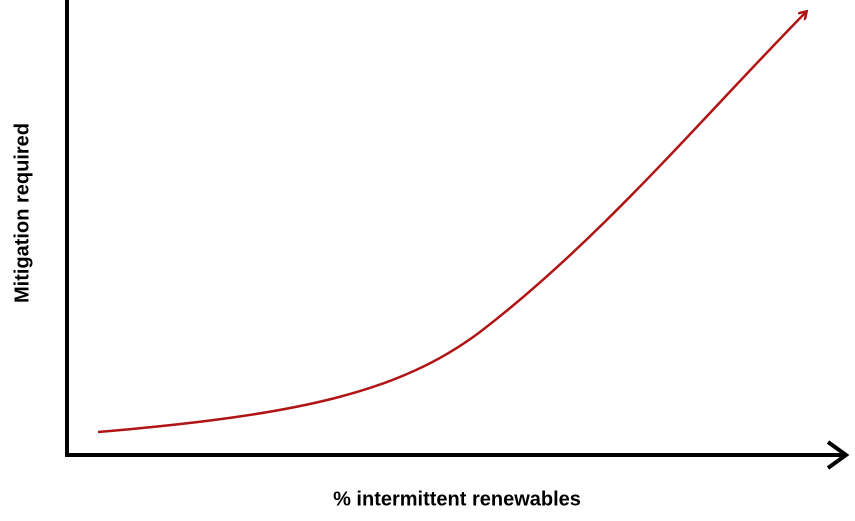 Image resolution: width=855 pixels, height=521 pixels. What do you see at coordinates (457, 499) in the screenshot?
I see `x-axis-label: % intermittent renewables` at bounding box center [457, 499].